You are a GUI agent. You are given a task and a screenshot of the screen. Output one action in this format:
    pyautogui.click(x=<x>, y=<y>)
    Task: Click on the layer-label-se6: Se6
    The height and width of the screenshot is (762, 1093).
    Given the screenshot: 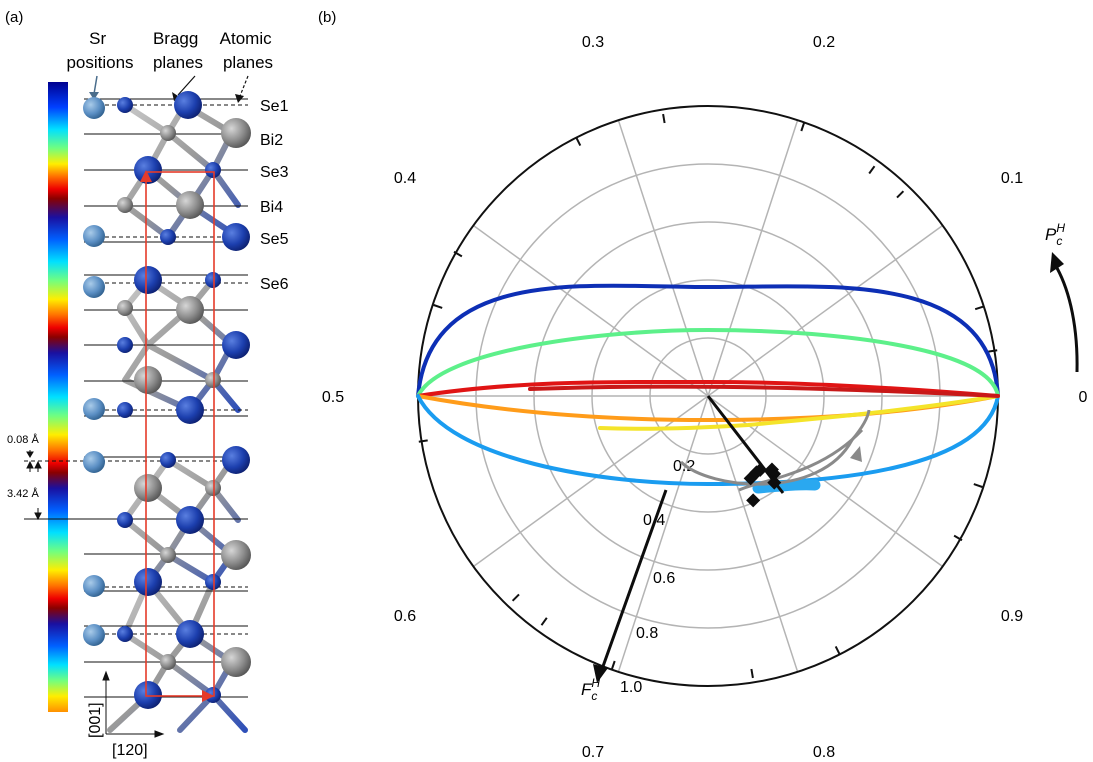 What is the action you would take?
    pyautogui.click(x=274, y=284)
    